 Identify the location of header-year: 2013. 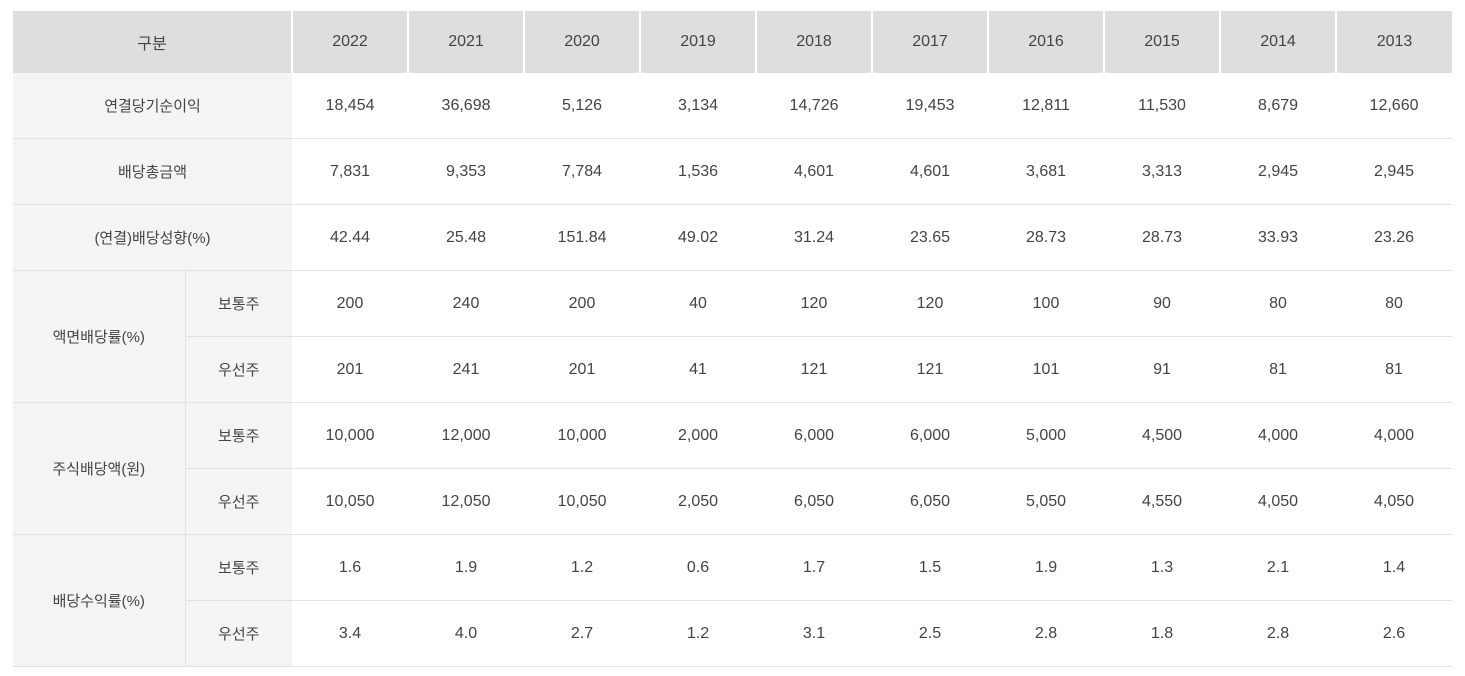
(1394, 42).